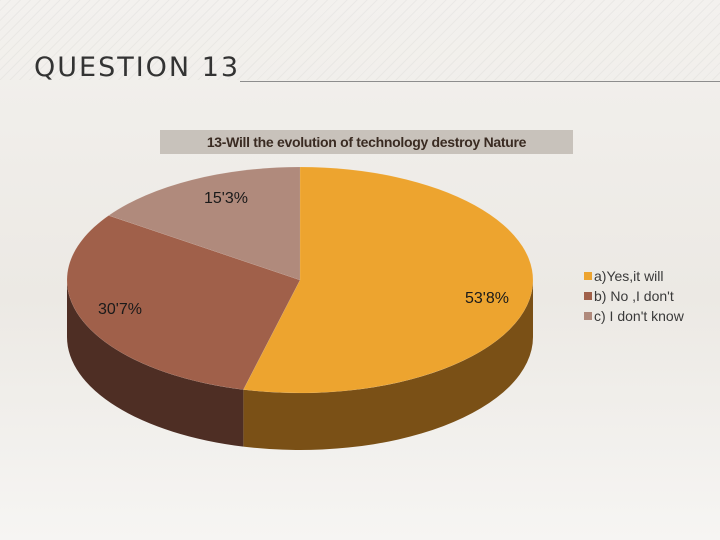 The width and height of the screenshot is (720, 540). Describe the element at coordinates (137, 67) in the screenshot. I see `slide-title: QUESTION 13` at that location.